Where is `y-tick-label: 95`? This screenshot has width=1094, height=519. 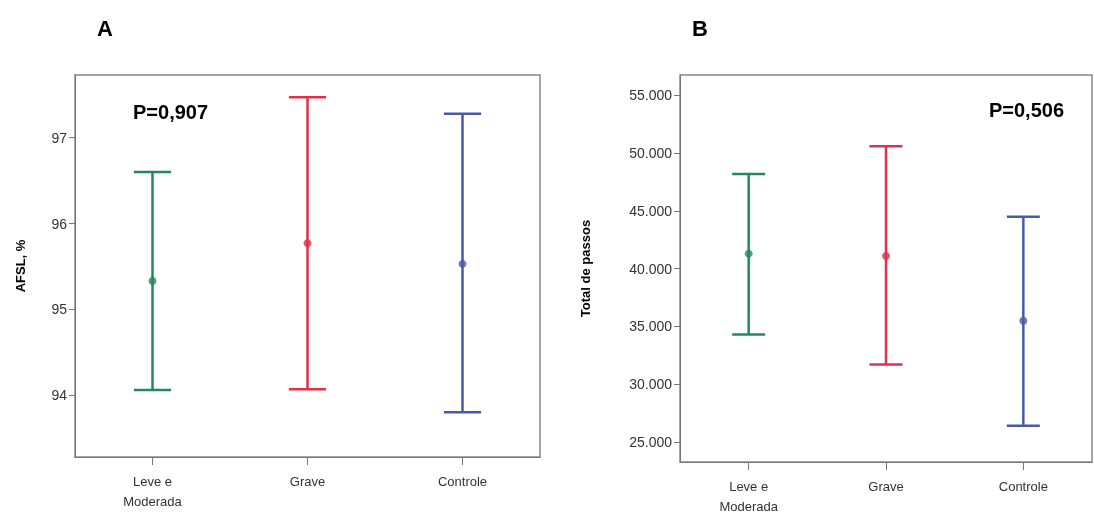 y-tick-label: 95 is located at coordinates (59, 309).